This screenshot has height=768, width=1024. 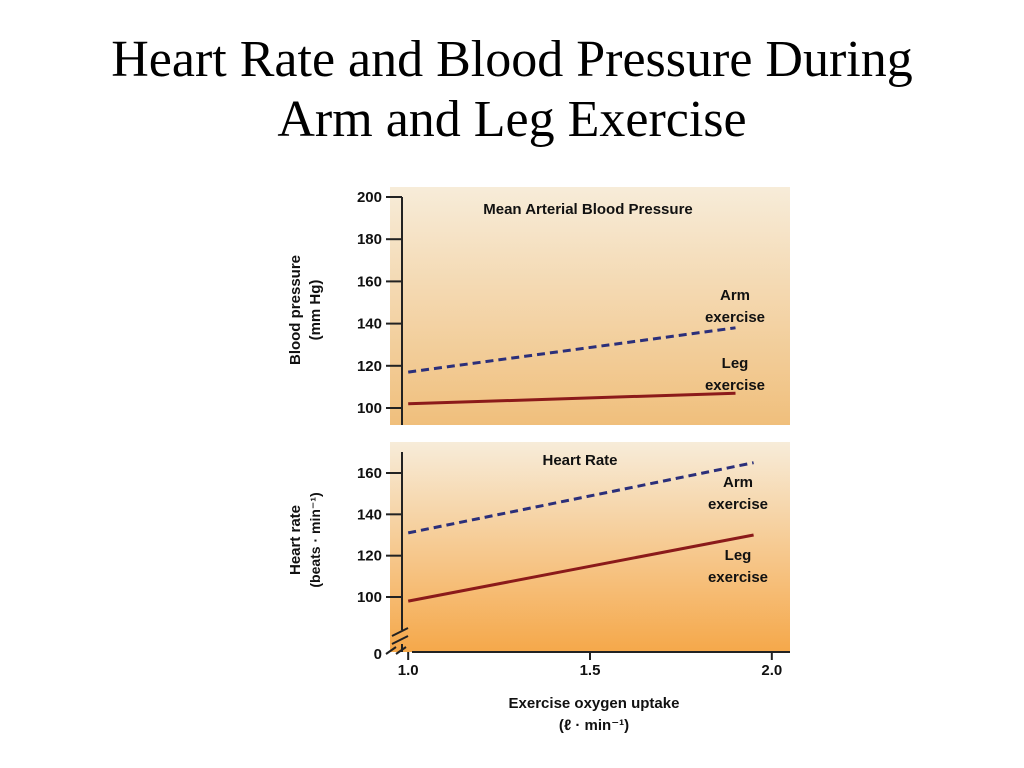 I want to click on bp-leg-label-line-1: Leg, so click(x=735, y=363).